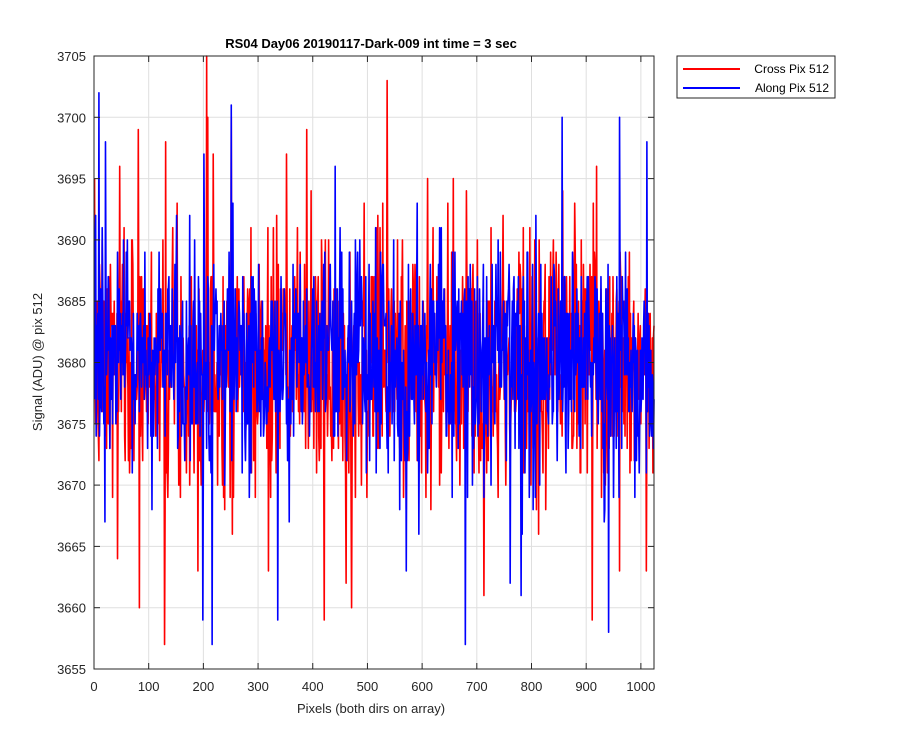 This screenshot has height=750, width=900. Describe the element at coordinates (368, 686) in the screenshot. I see `x-tick-label: 500` at that location.